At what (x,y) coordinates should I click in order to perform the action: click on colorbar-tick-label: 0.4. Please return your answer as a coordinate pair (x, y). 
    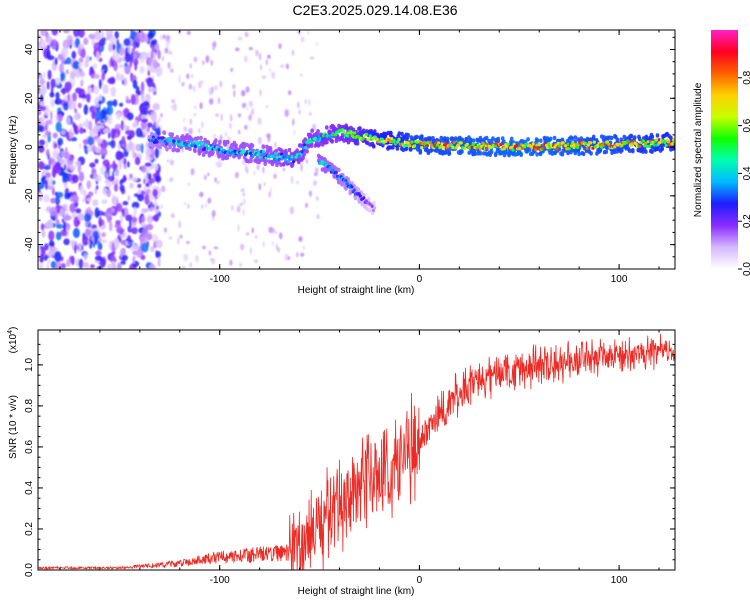
    Looking at the image, I should click on (746, 173).